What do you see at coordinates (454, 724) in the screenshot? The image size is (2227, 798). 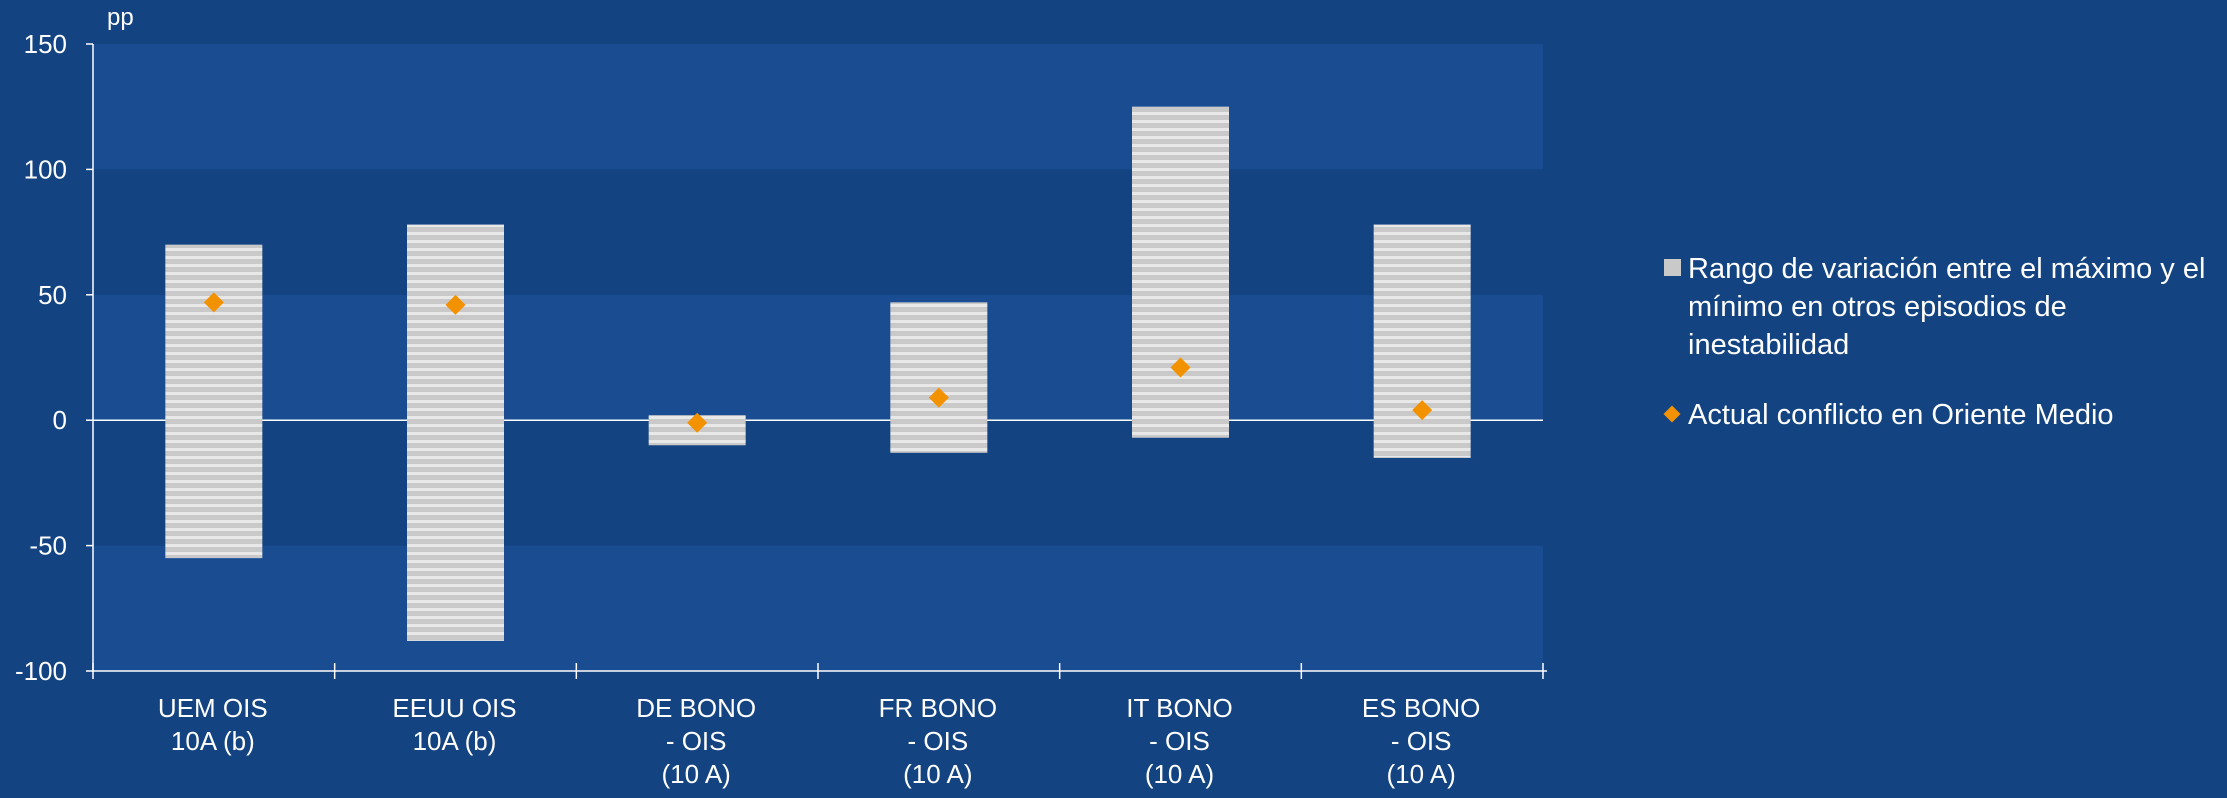 I see `x-tick-label: EEUU OIS 10A (b)` at bounding box center [454, 724].